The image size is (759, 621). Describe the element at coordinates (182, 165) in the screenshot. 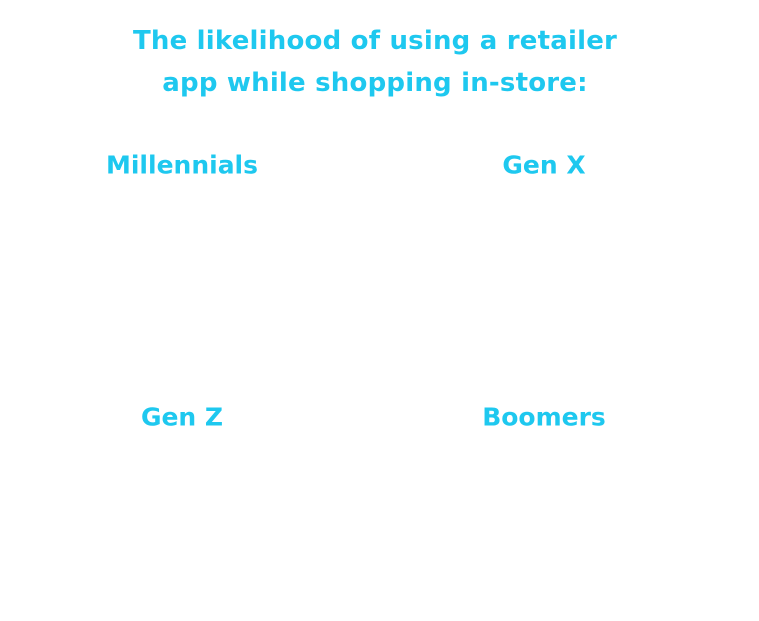

I see `group-label: Millennials` at that location.